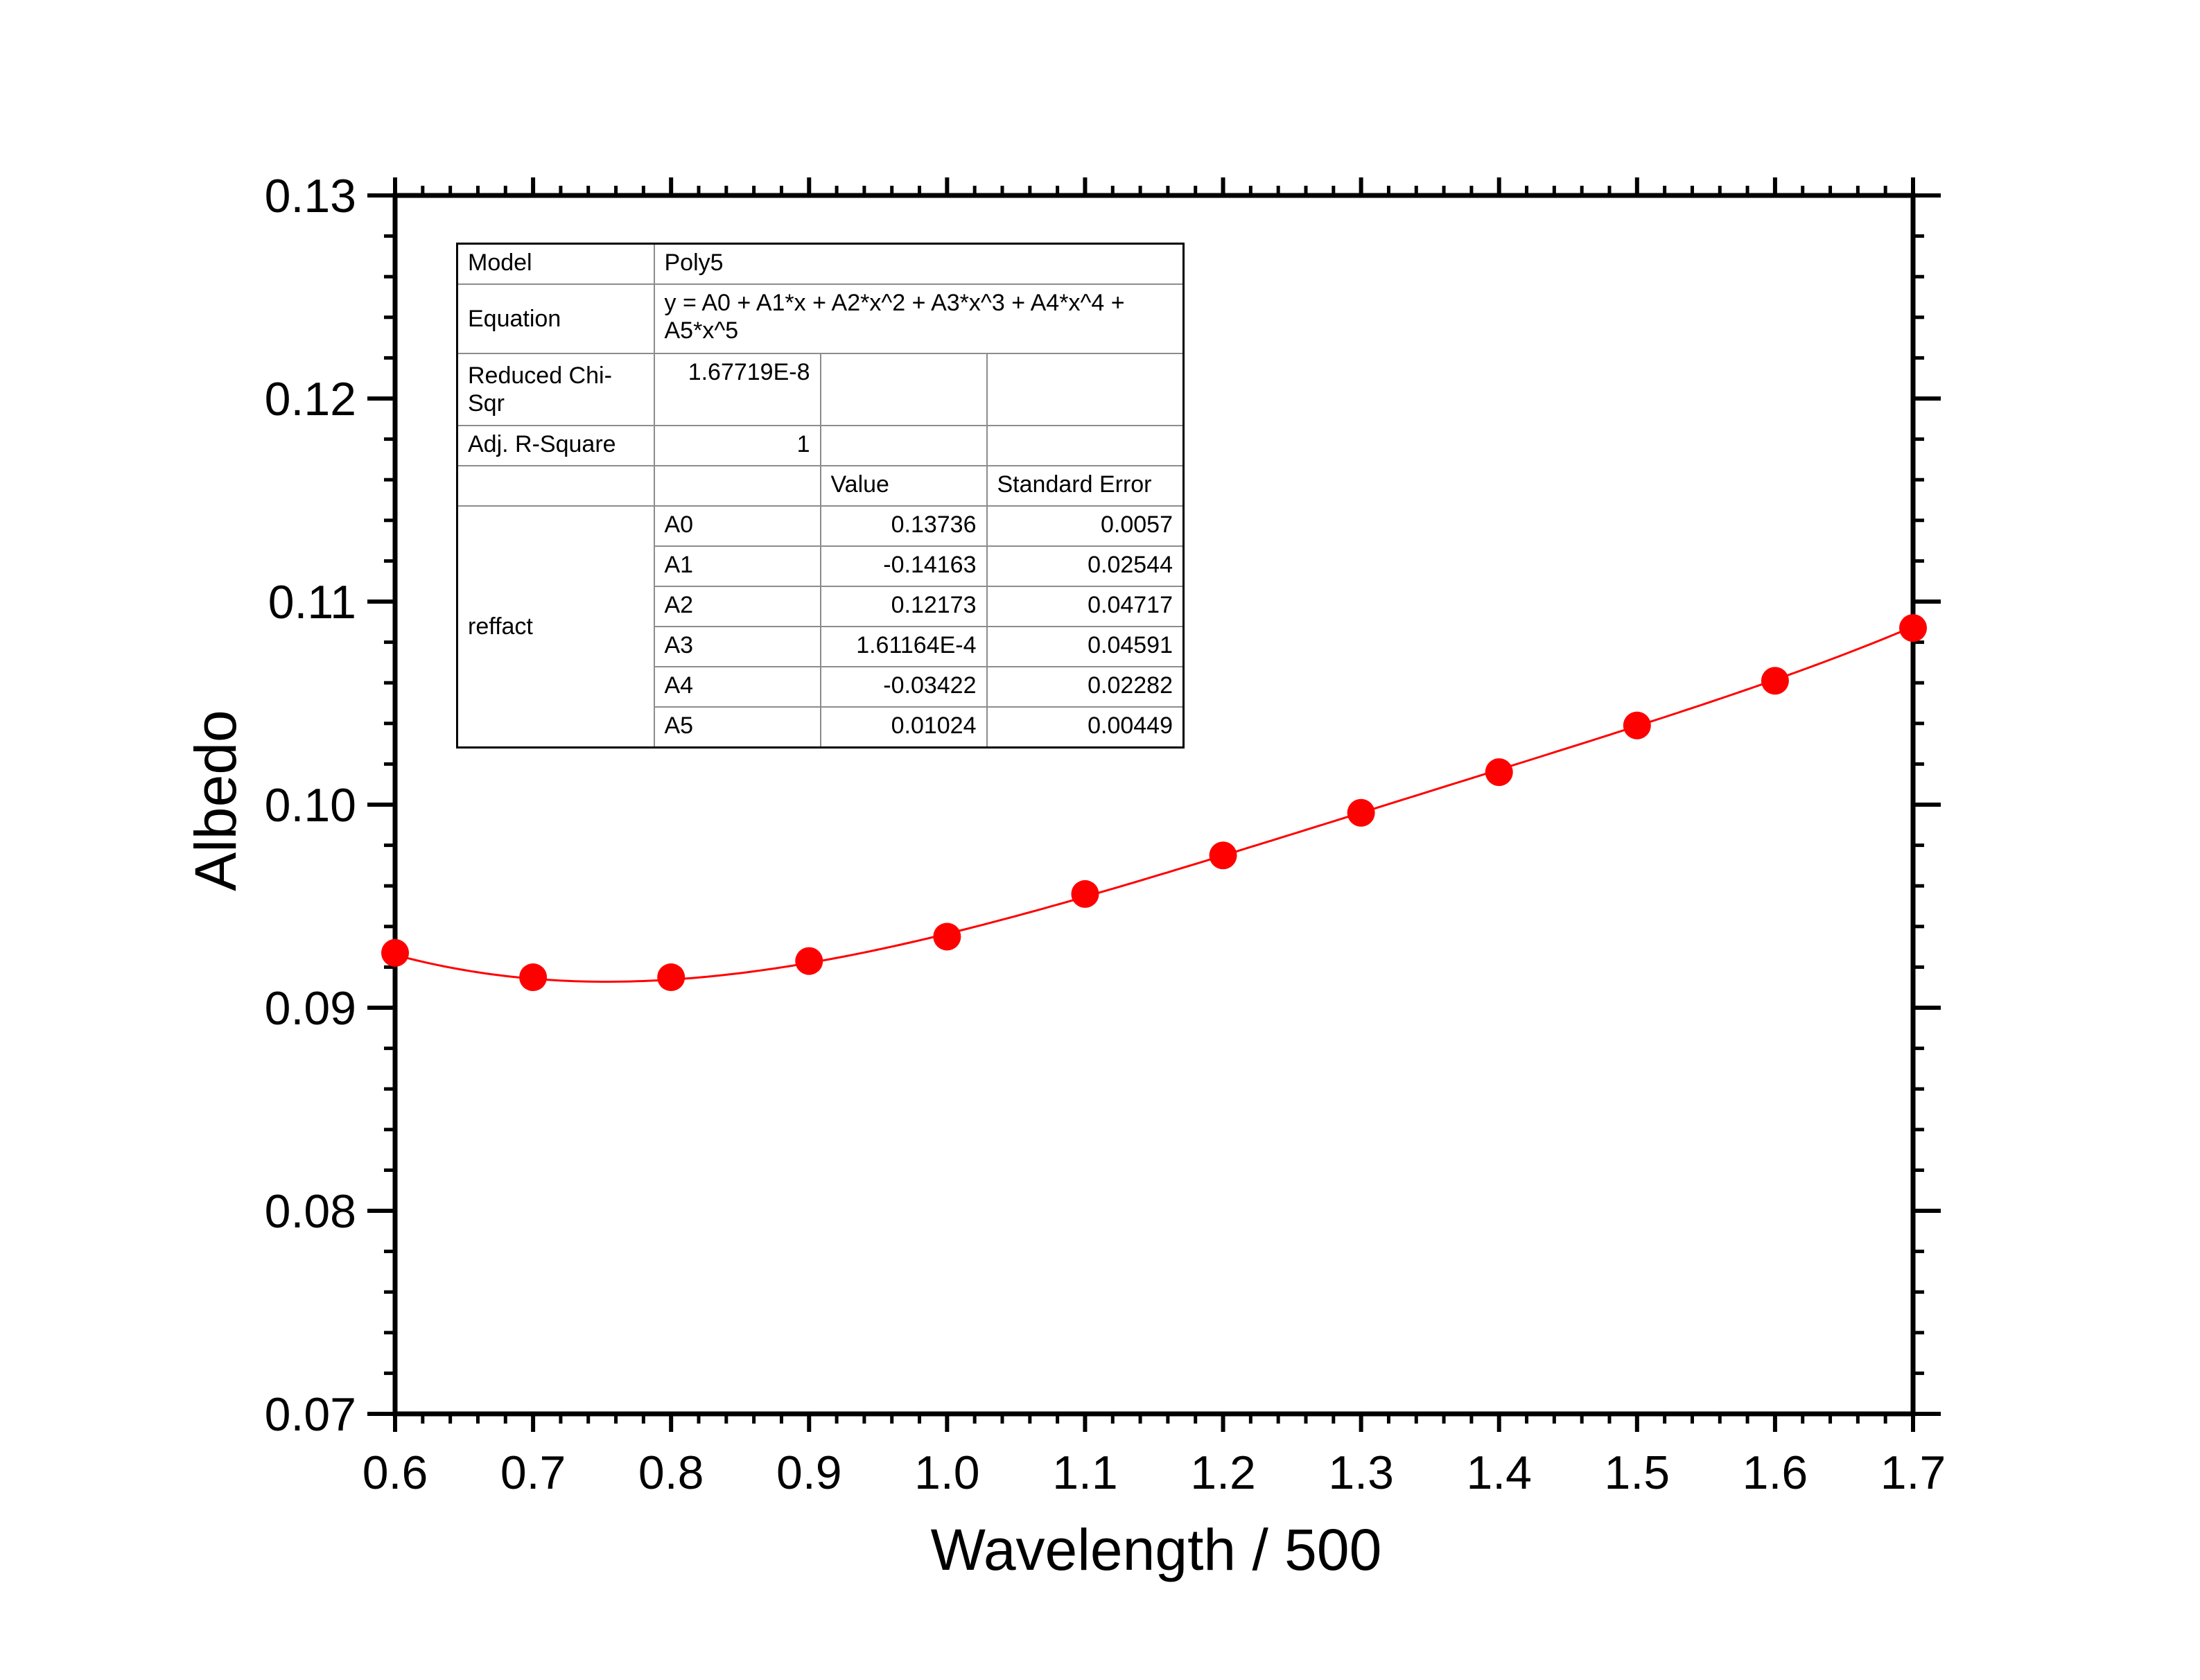 The width and height of the screenshot is (2200, 1680). Describe the element at coordinates (310, 1008) in the screenshot. I see `y-tick-label: 0.09` at that location.